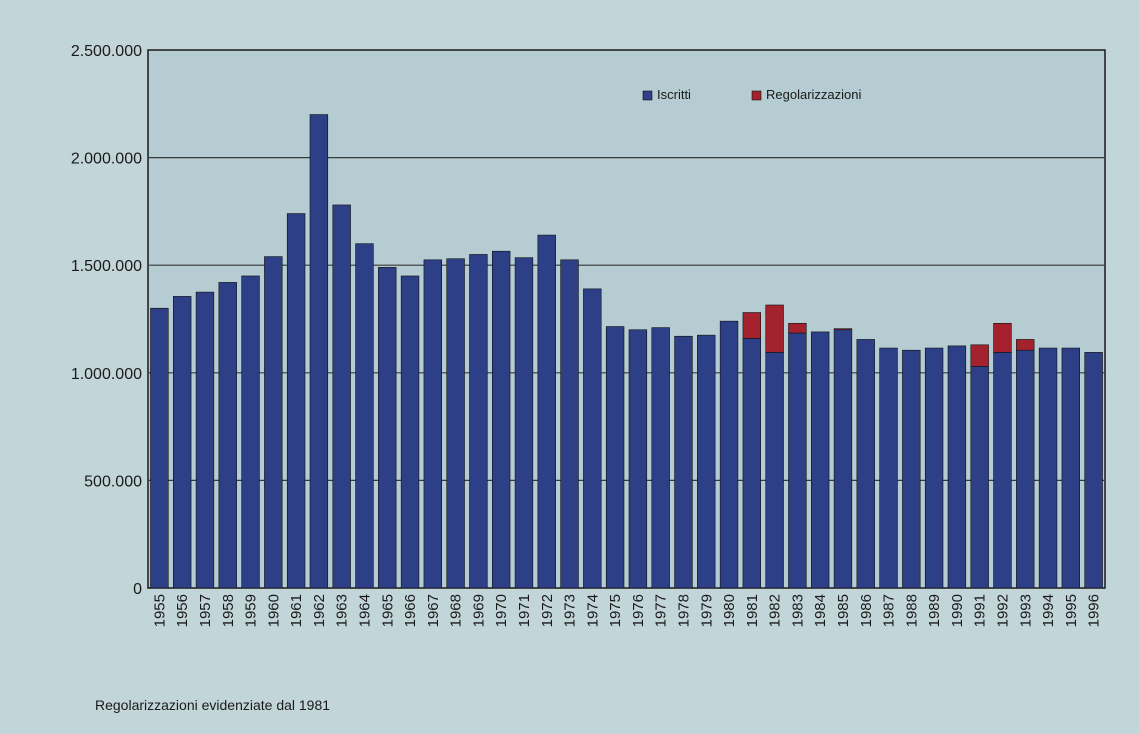  I want to click on x-tick-label: 1986, so click(866, 610).